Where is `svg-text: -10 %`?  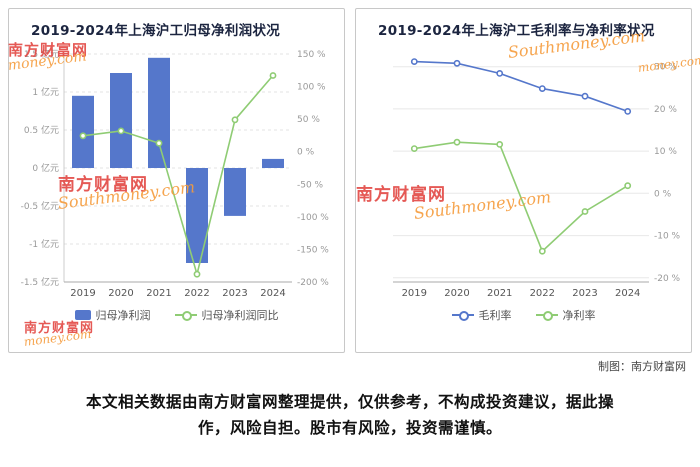
svg-text: -10 % is located at coordinates (667, 237).